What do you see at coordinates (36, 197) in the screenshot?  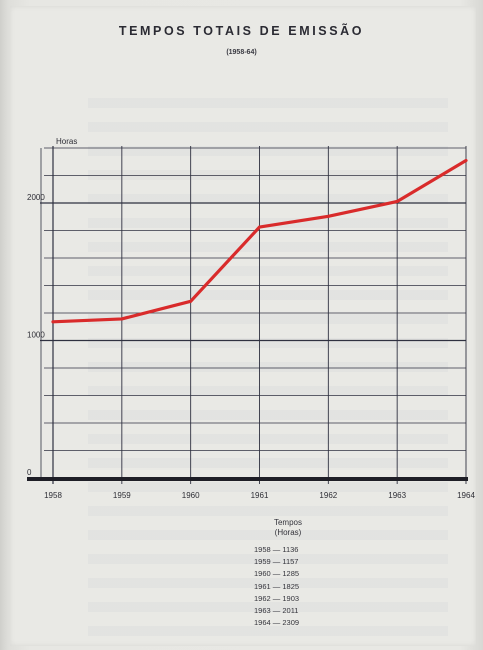 I see `y-tick-label: 2000` at bounding box center [36, 197].